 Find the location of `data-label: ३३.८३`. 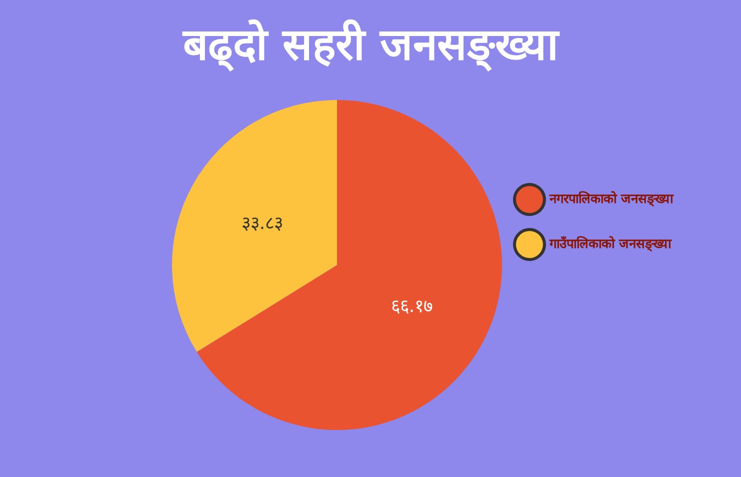

data-label: ३३.८३ is located at coordinates (262, 223).